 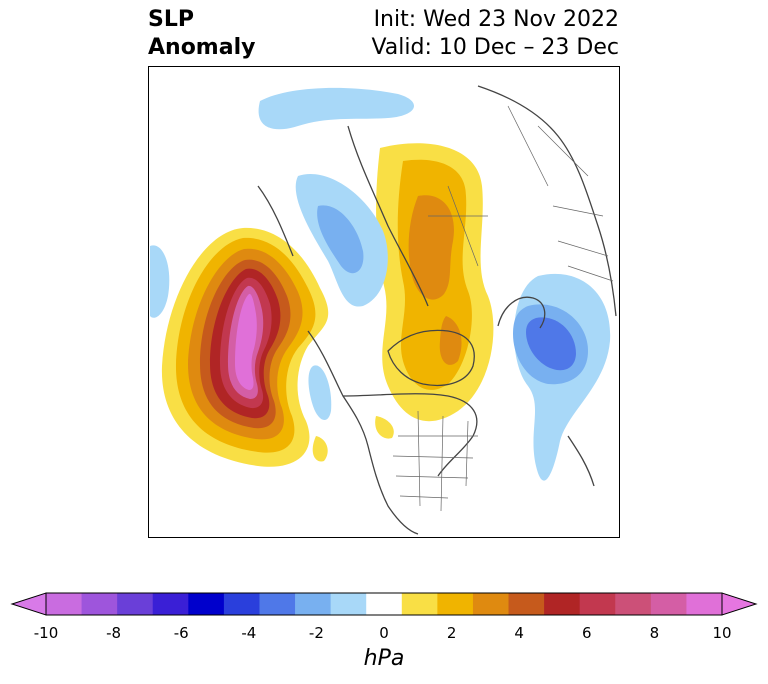 I want to click on pacific-high-anomaly, so click(x=245, y=347).